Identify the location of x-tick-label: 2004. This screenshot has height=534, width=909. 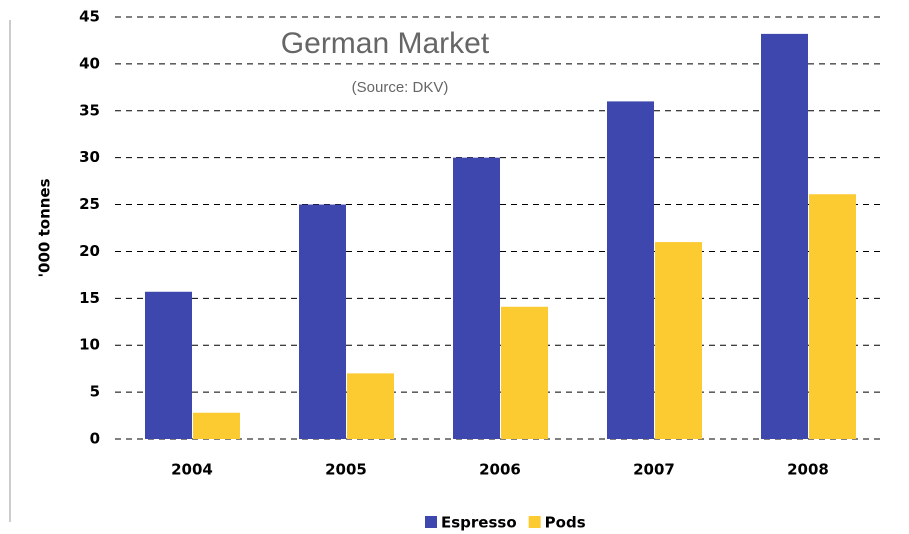
(192, 470).